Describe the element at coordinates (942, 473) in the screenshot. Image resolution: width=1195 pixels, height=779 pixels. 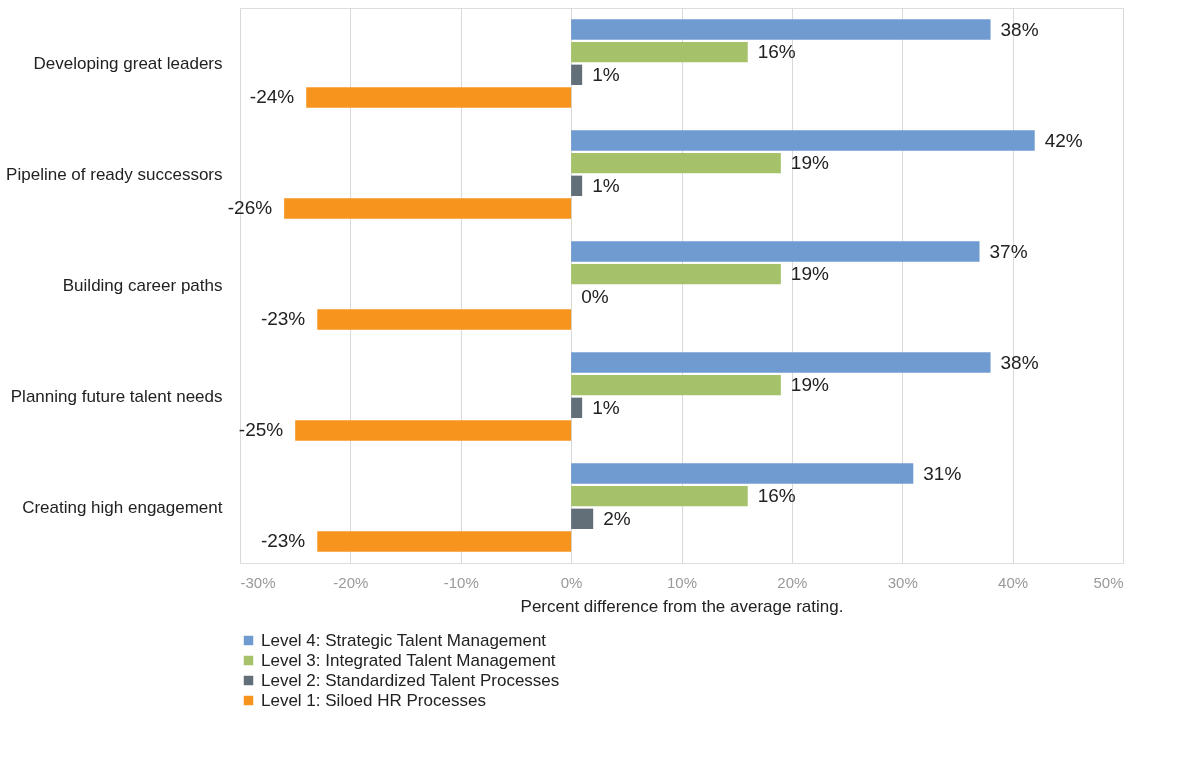
I see `data-label: 31%` at that location.